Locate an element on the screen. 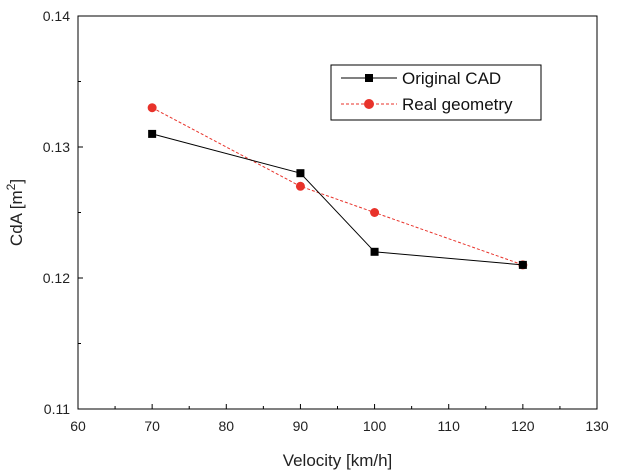  y-tick-label: 0.14 is located at coordinates (56, 16).